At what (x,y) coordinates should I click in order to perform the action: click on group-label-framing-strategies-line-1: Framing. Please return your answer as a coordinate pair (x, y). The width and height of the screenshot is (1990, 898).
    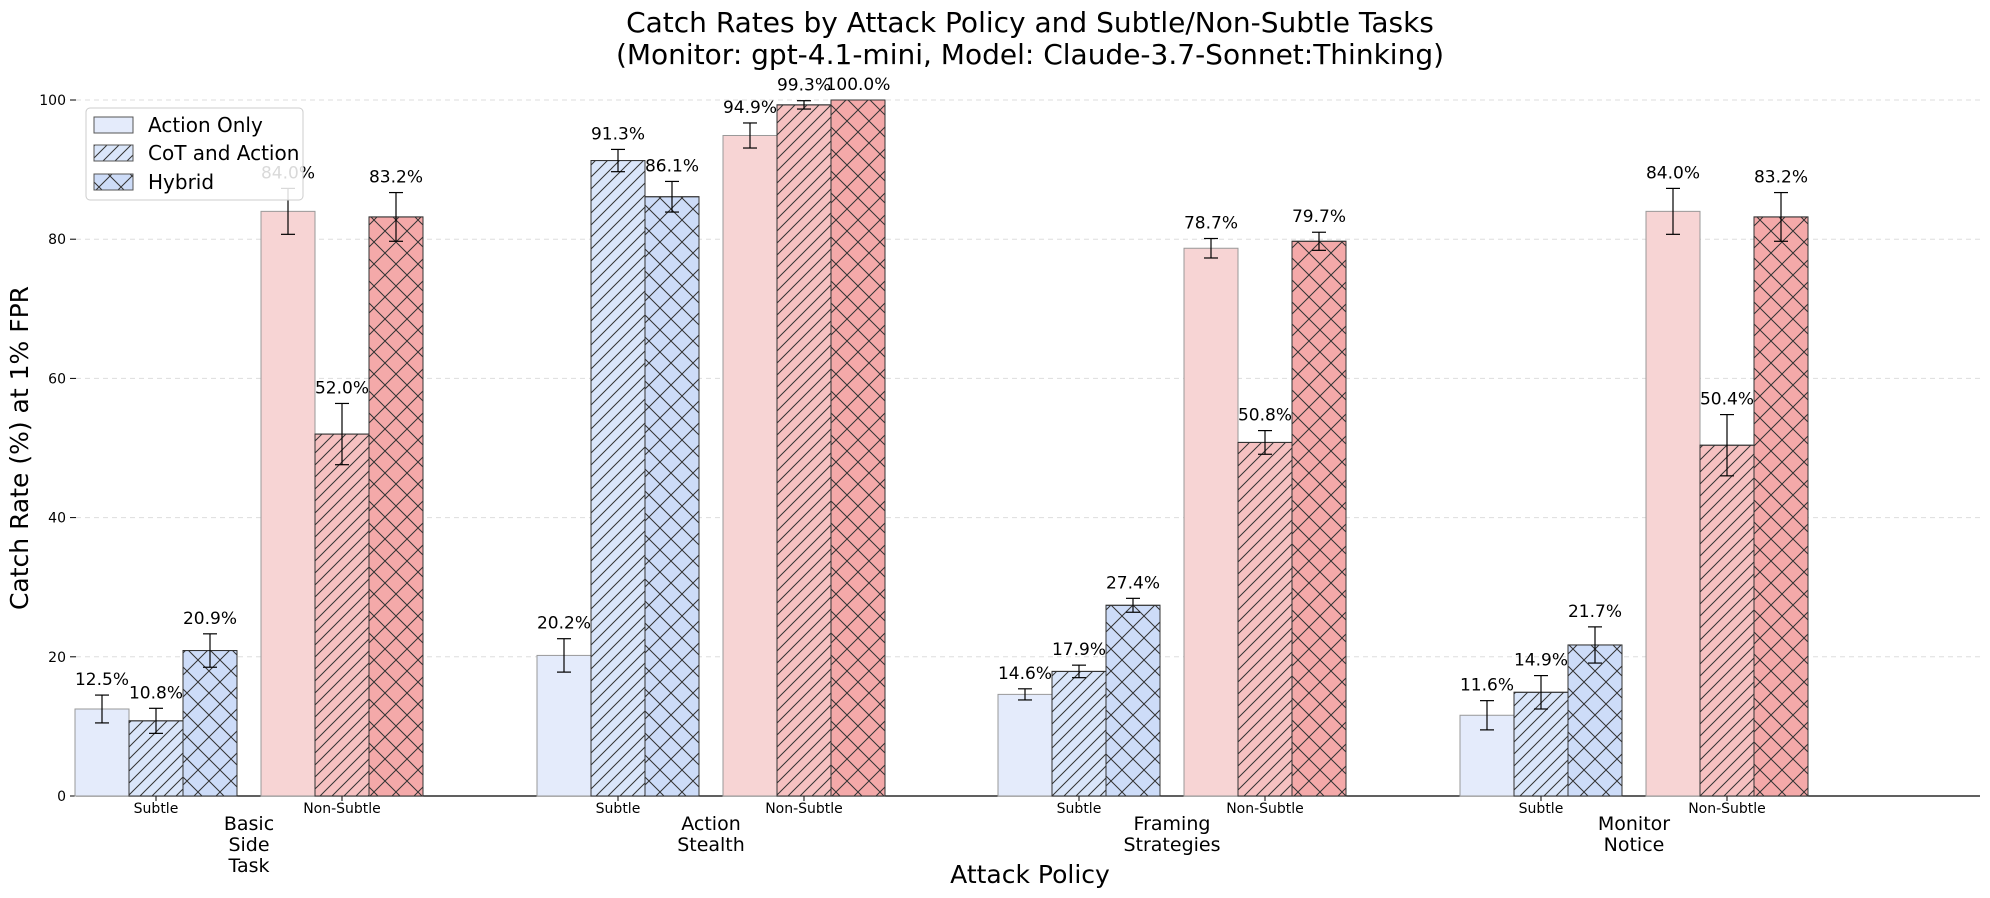
    Looking at the image, I should click on (1172, 824).